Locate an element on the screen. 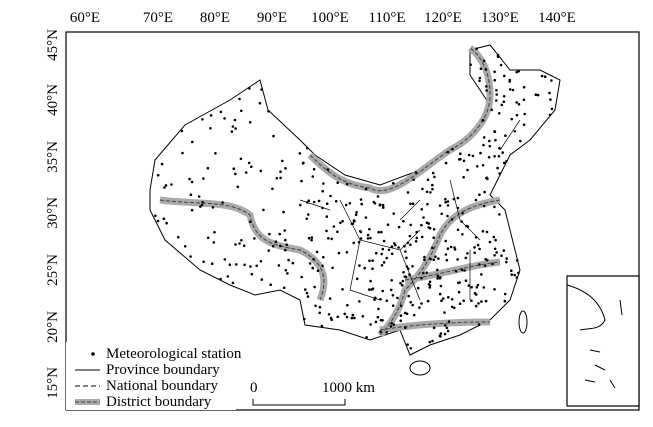 This screenshot has height=427, width=653. left-label: 15°N is located at coordinates (53, 383).